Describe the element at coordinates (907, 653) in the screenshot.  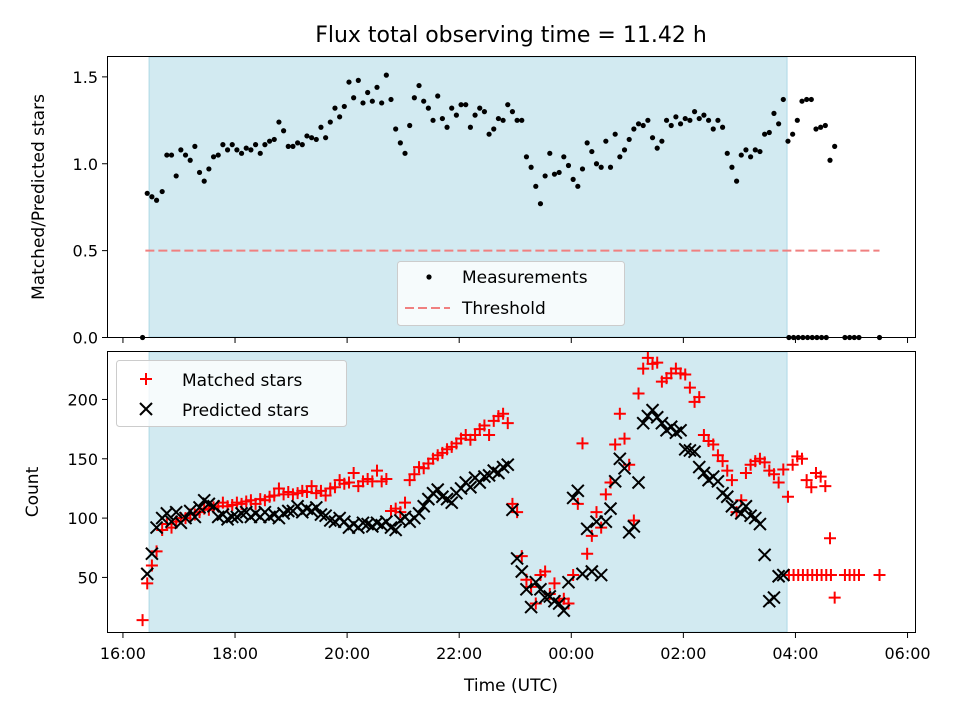
I see `bottom-x-tick-label: 06:00` at that location.